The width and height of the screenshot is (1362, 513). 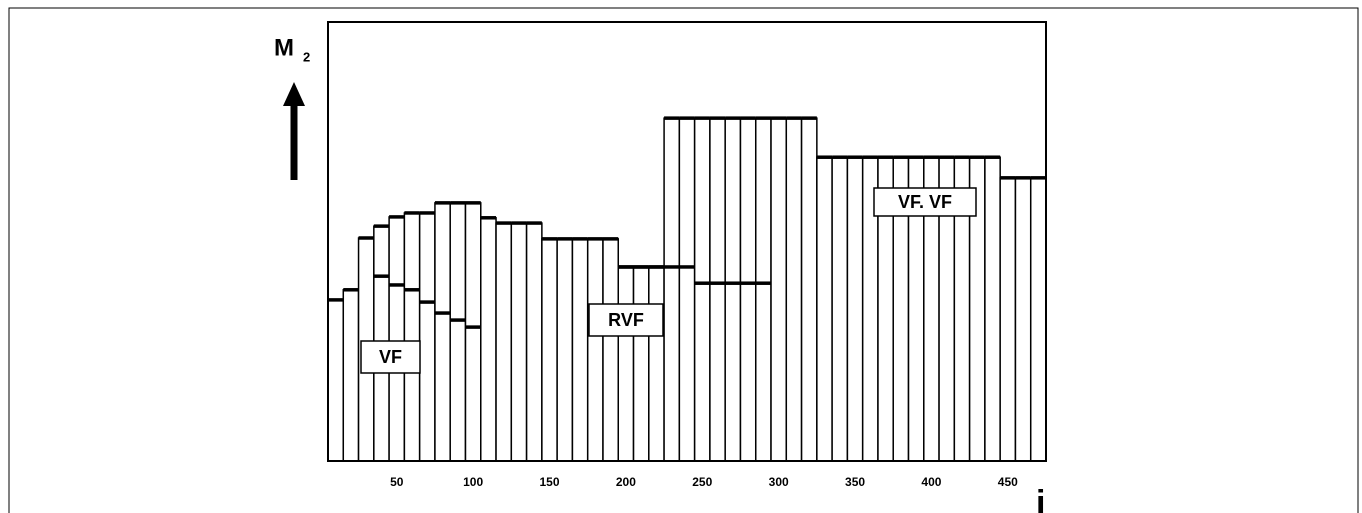 I want to click on x-tick-label: 400, so click(x=931, y=482).